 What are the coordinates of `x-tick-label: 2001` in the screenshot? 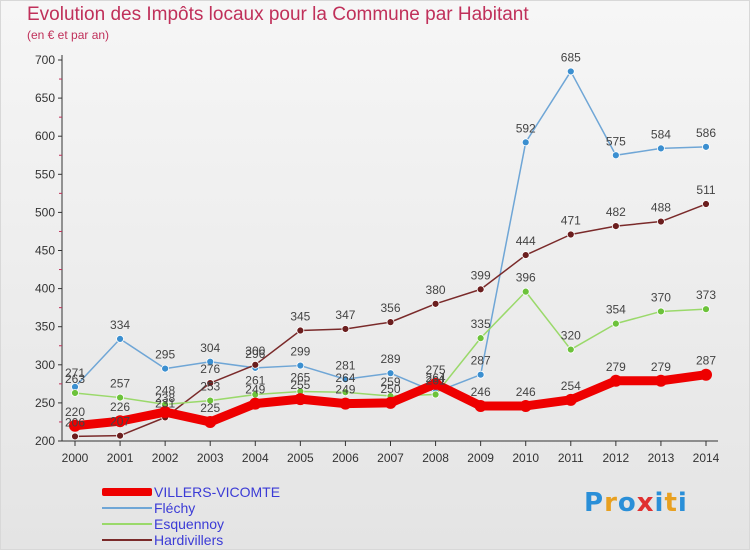 It's located at (120, 458).